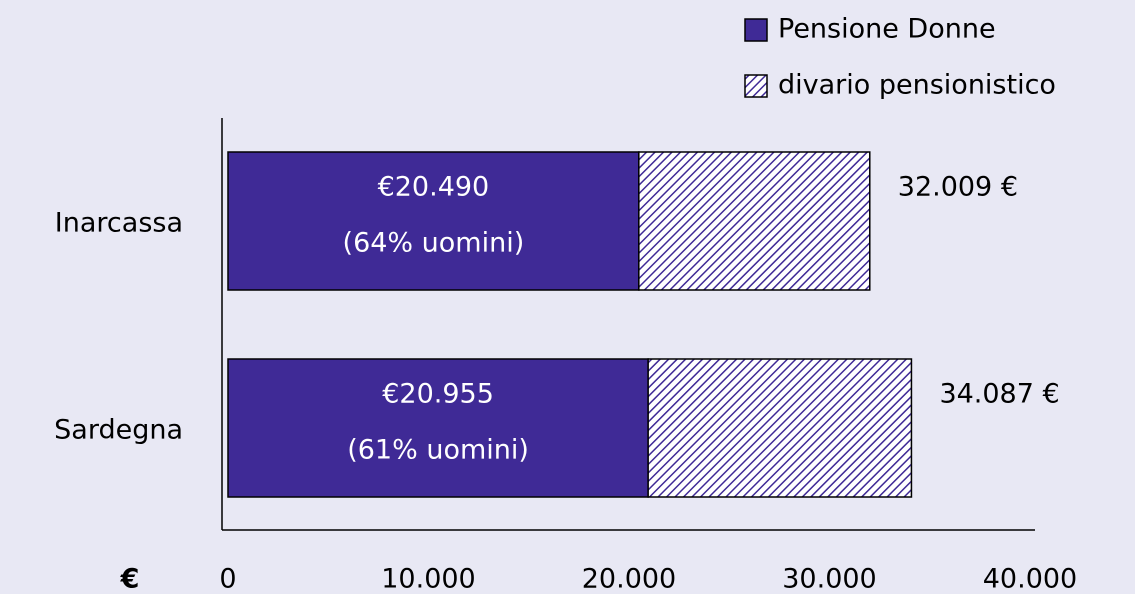 Image resolution: width=1135 pixels, height=594 pixels. Describe the element at coordinates (428, 579) in the screenshot. I see `x-tick-label: 10.000` at that location.